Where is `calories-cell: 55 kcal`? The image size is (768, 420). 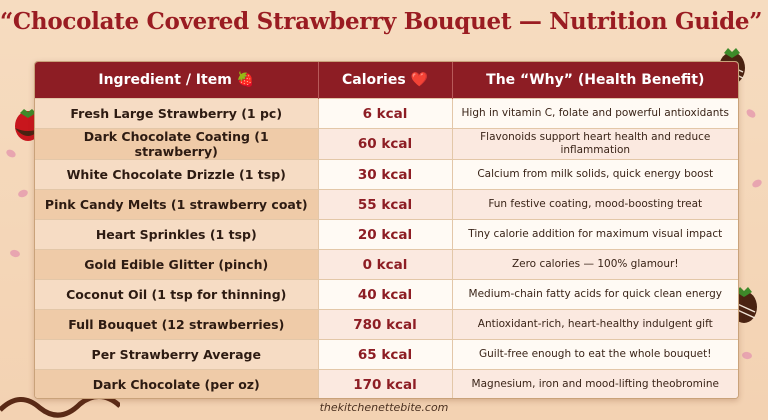
calories-cell: 55 kcal is located at coordinates (385, 204).